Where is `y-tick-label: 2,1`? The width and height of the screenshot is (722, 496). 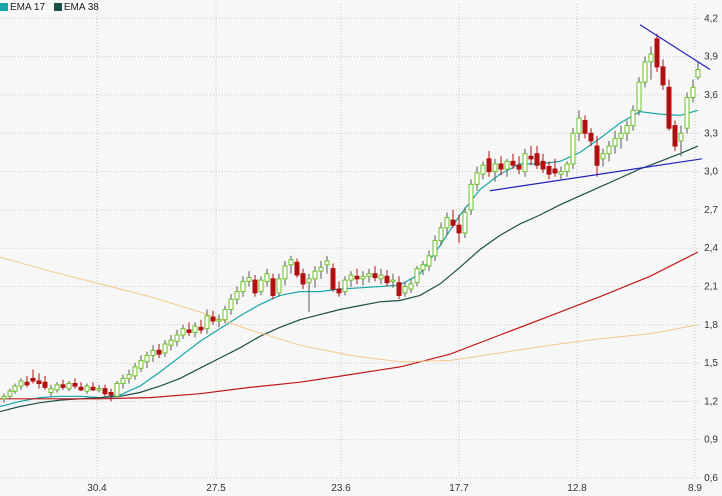 y-tick-label: 2,1 is located at coordinates (711, 286).